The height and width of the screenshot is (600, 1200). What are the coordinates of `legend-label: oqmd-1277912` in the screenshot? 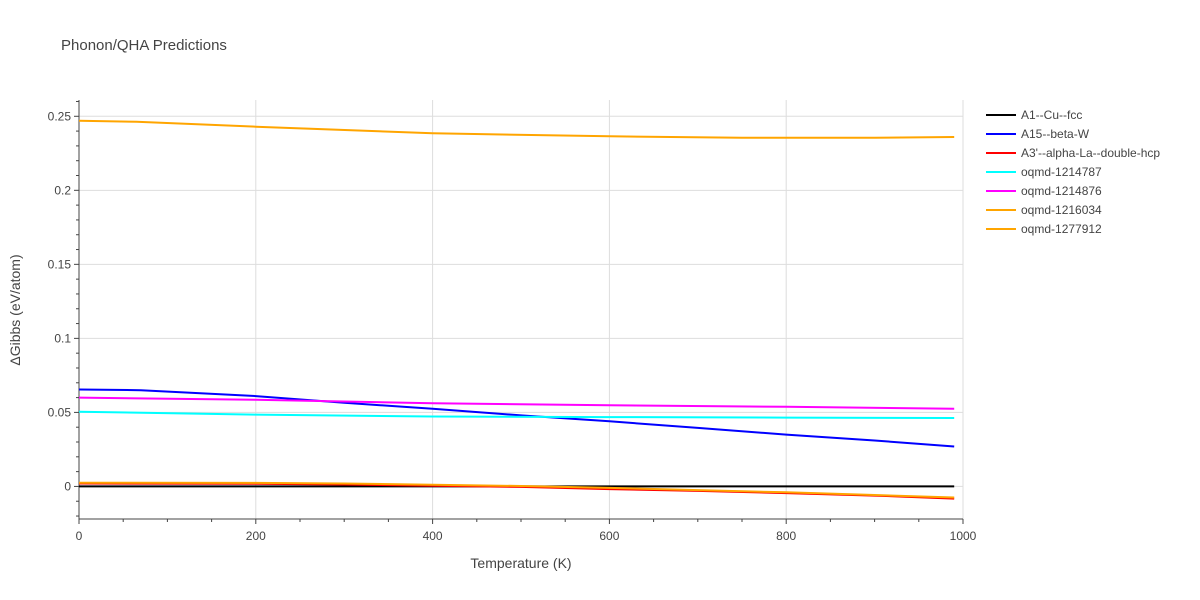 It's located at (1061, 229).